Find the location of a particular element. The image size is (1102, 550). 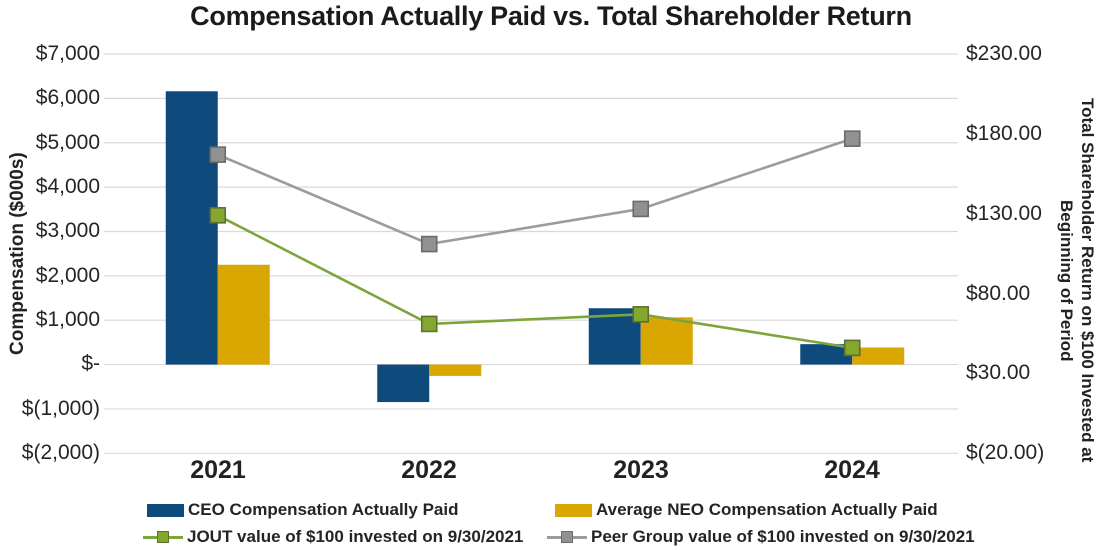

left-axis-tick: $7,000 is located at coordinates (67, 53).